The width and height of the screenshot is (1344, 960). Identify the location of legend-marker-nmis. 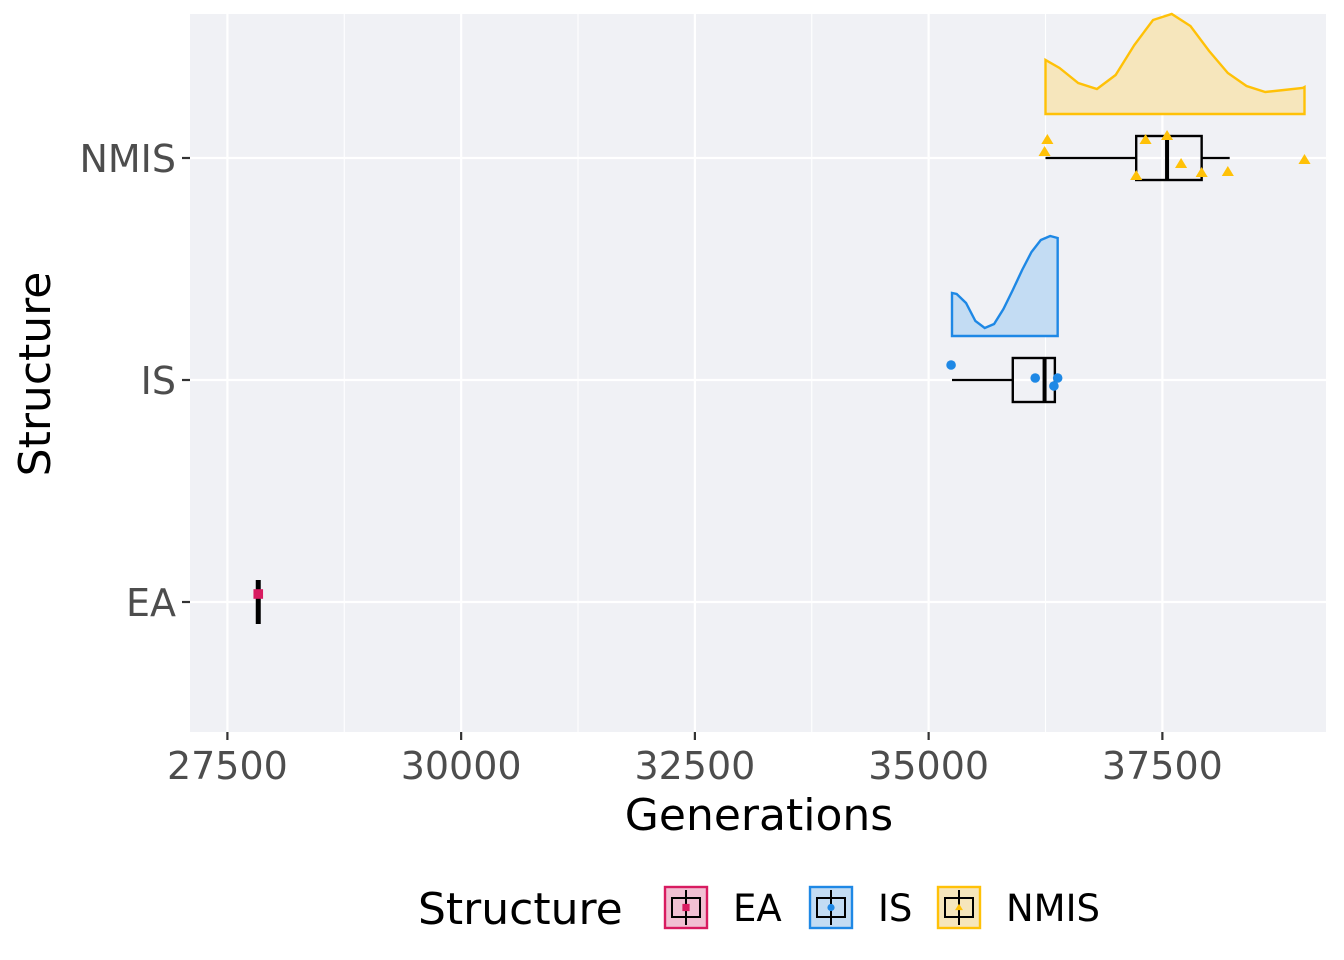
(959, 907).